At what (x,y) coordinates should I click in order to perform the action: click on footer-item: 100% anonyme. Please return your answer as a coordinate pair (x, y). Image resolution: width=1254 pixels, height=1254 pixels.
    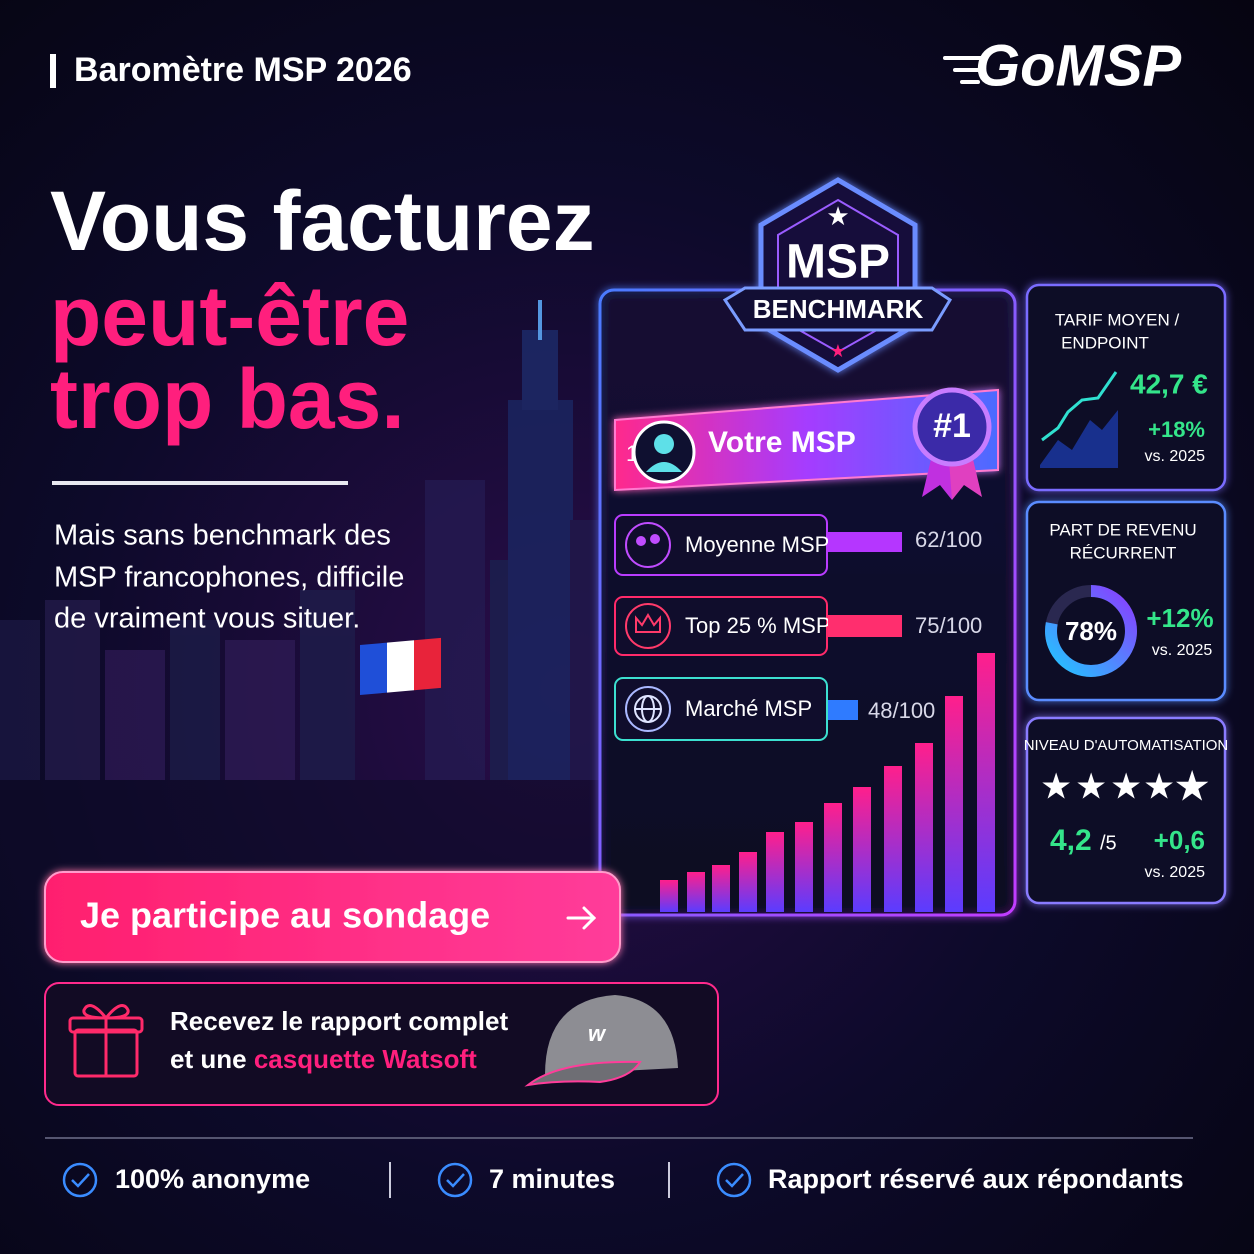
    Looking at the image, I should click on (212, 1179).